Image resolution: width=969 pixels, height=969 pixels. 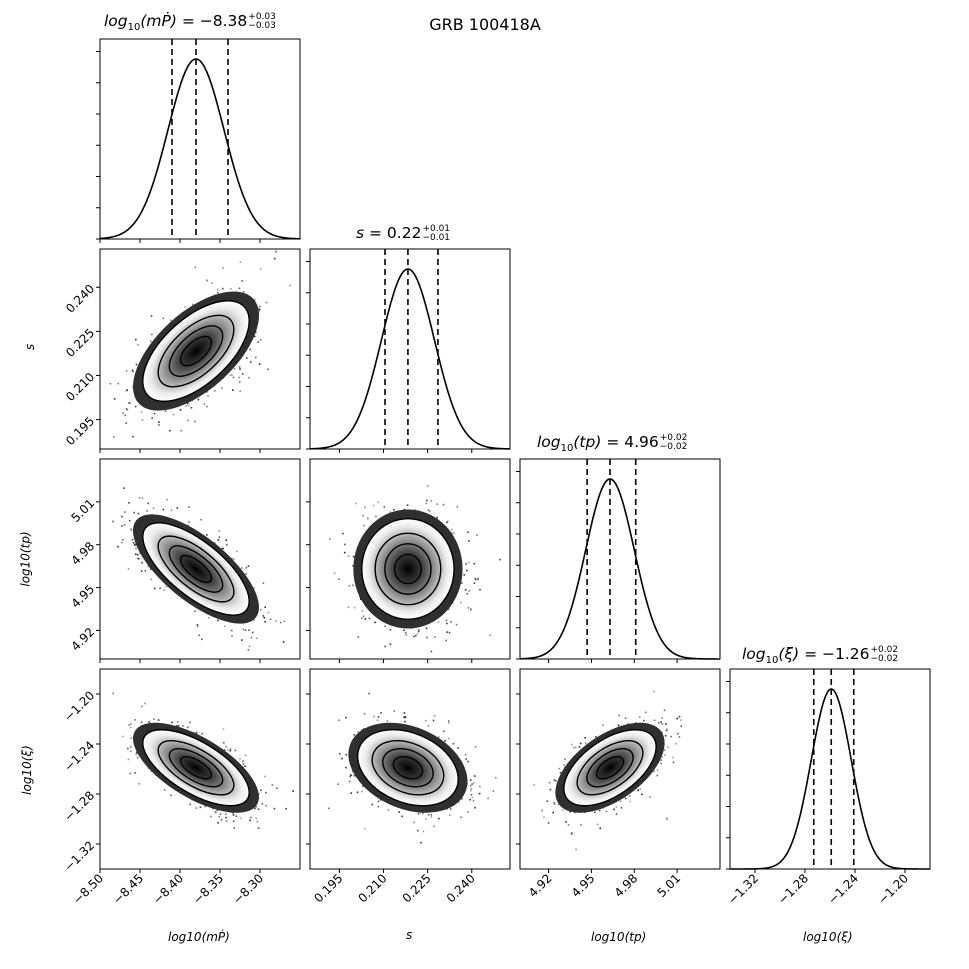 What do you see at coordinates (196, 351) in the screenshot?
I see `density-panel-mp-s` at bounding box center [196, 351].